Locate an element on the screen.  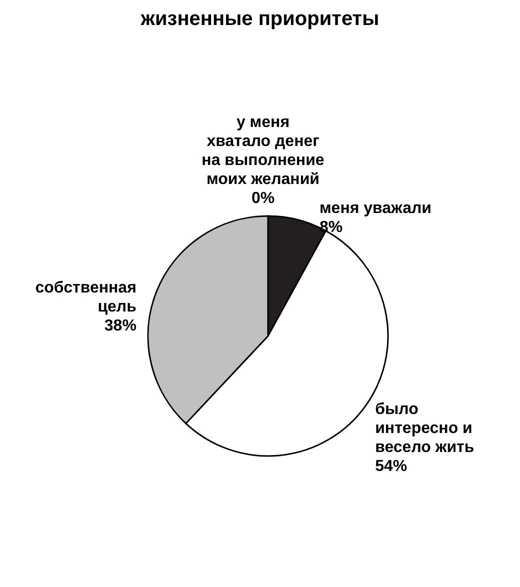
chart-title: жизненные приоритеты is located at coordinates (260, 19).